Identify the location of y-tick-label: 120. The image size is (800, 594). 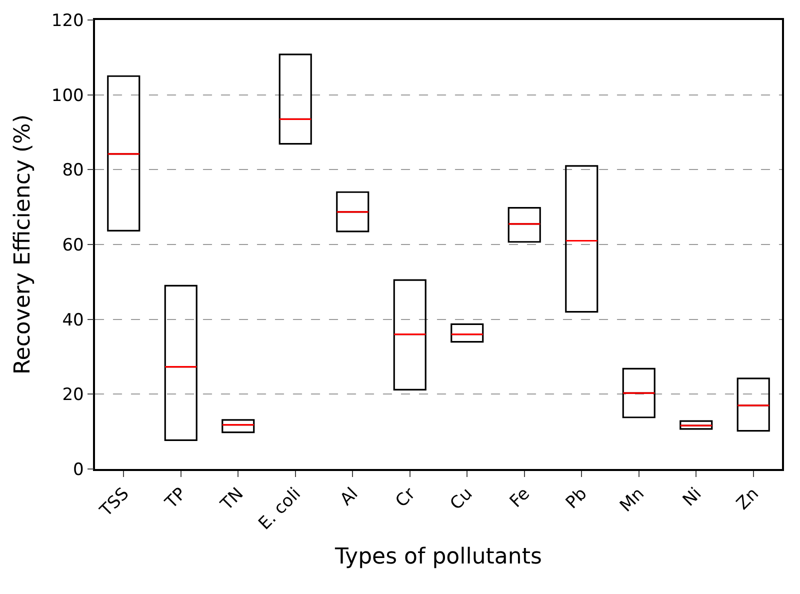
(67, 20).